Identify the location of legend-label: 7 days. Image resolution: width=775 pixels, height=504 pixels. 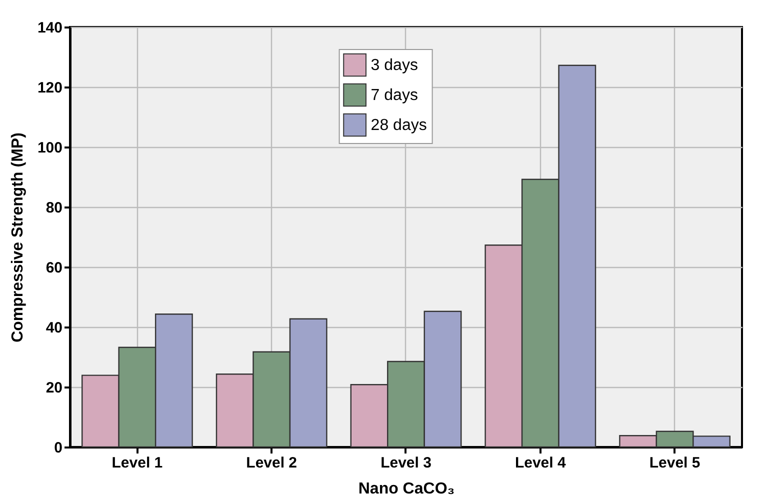
(394, 95).